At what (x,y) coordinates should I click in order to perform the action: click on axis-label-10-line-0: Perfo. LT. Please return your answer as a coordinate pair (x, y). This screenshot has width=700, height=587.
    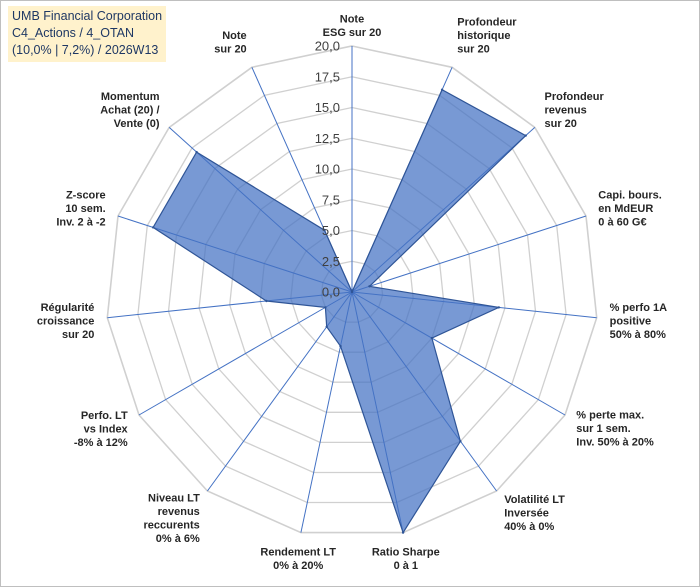
    Looking at the image, I should click on (104, 416).